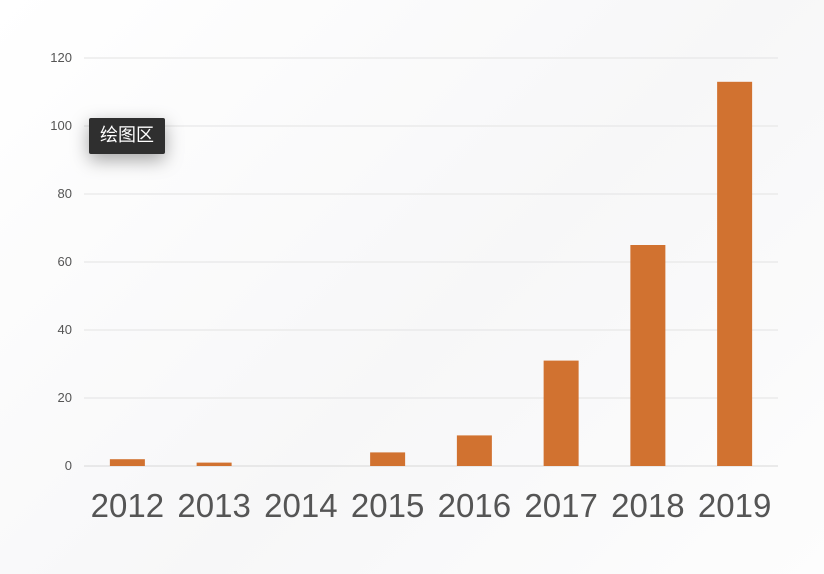 The image size is (824, 574). Describe the element at coordinates (388, 459) in the screenshot. I see `bar-2015` at that location.